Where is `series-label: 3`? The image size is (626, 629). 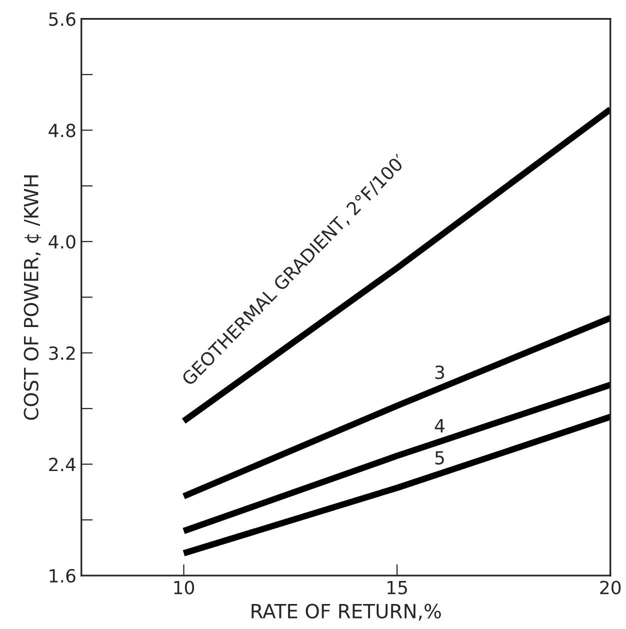
series-label: 3 is located at coordinates (439, 373).